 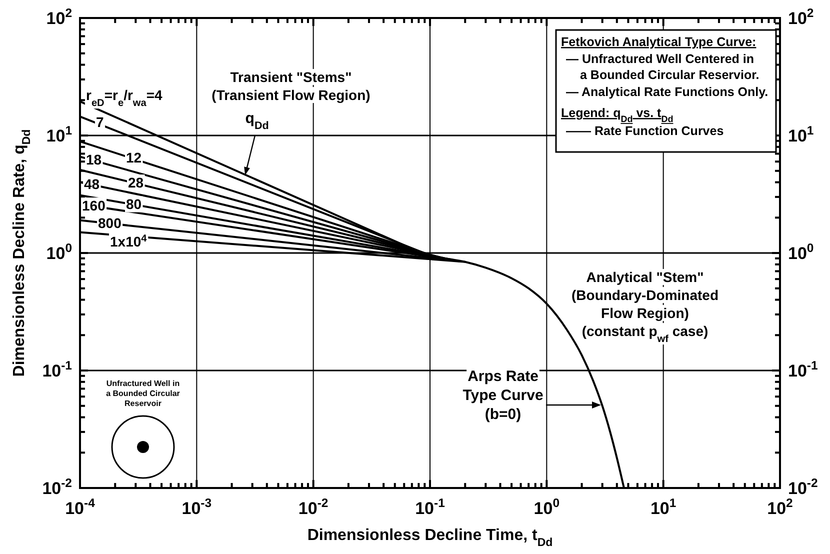 What do you see at coordinates (257, 121) in the screenshot?
I see `annotation: q$_{Dd}$` at bounding box center [257, 121].